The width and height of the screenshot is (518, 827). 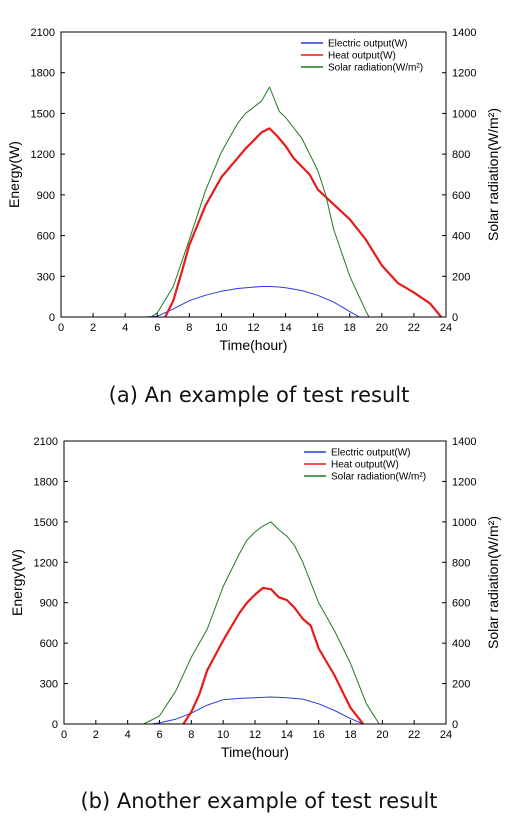 What do you see at coordinates (259, 395) in the screenshot?
I see `caption-a: (a) An example of test result` at bounding box center [259, 395].